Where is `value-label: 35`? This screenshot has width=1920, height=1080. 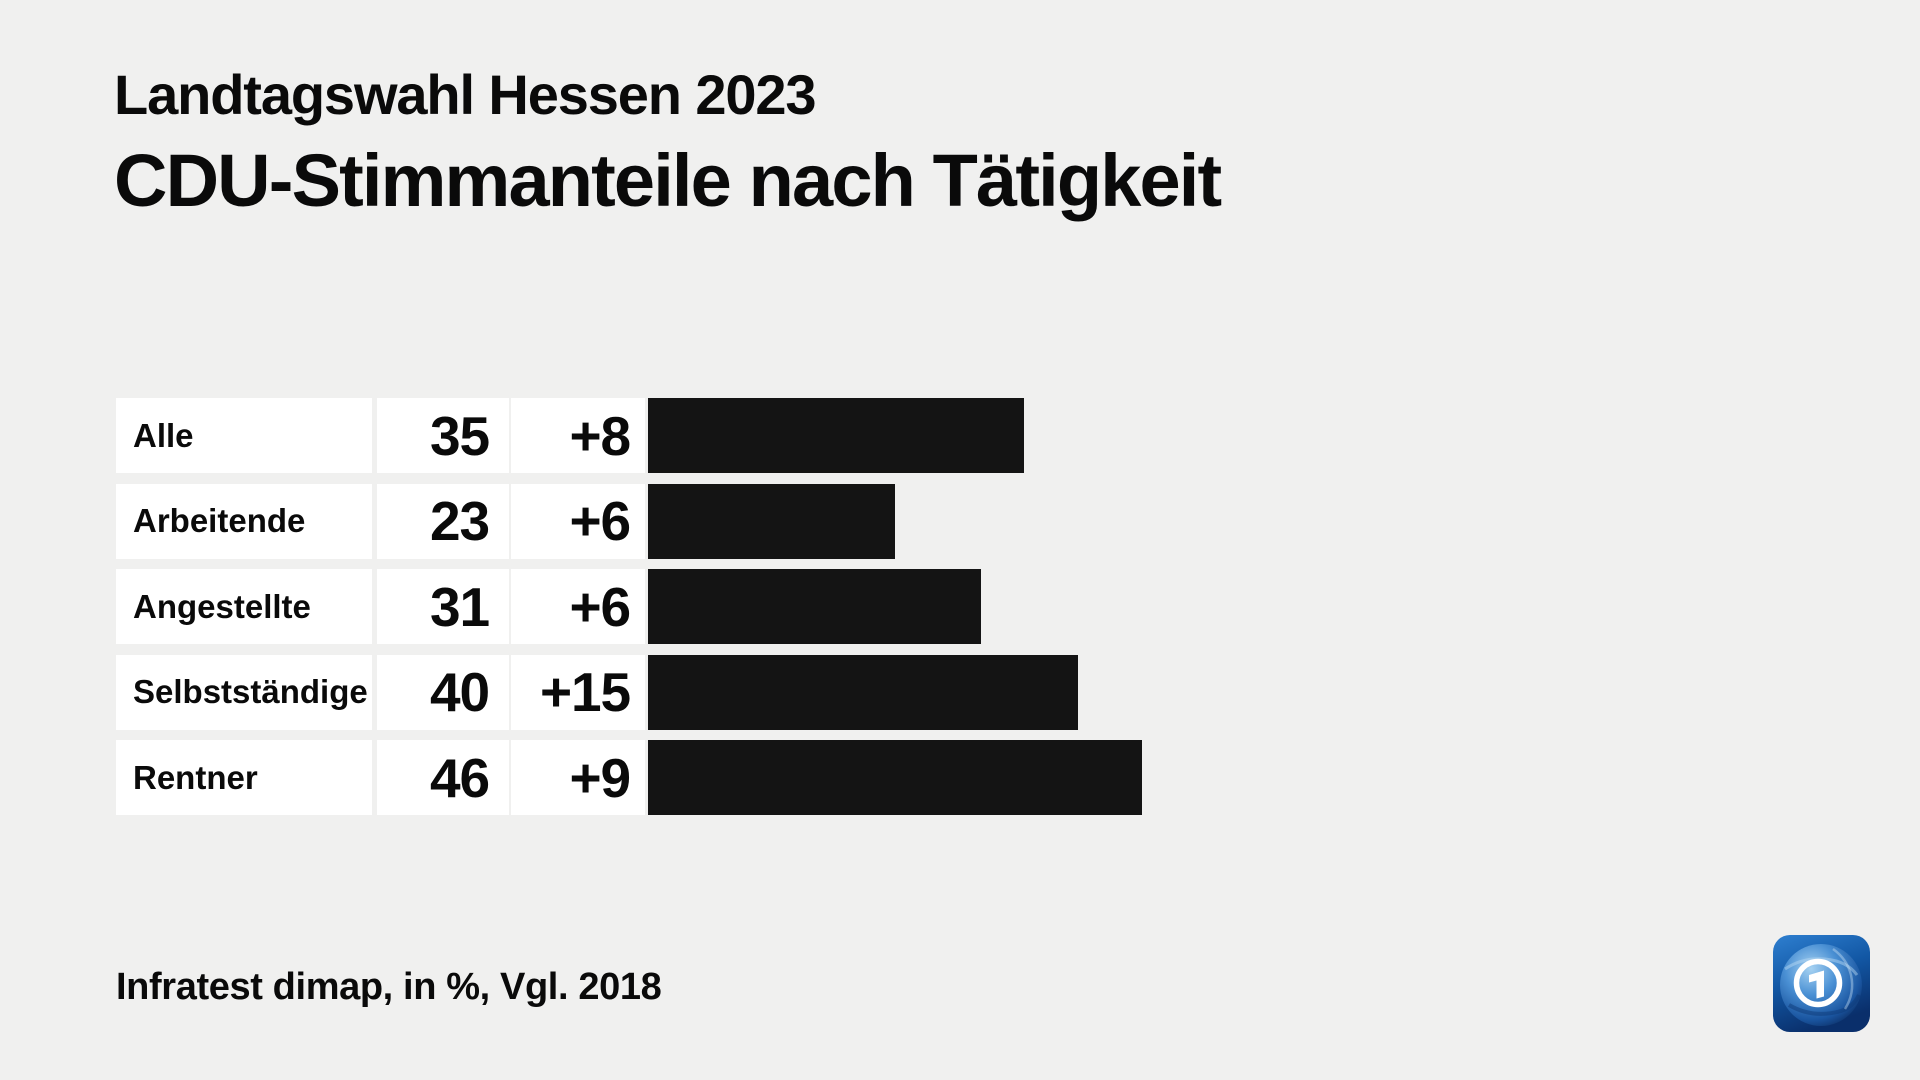
value-label: 35 is located at coordinates (443, 435).